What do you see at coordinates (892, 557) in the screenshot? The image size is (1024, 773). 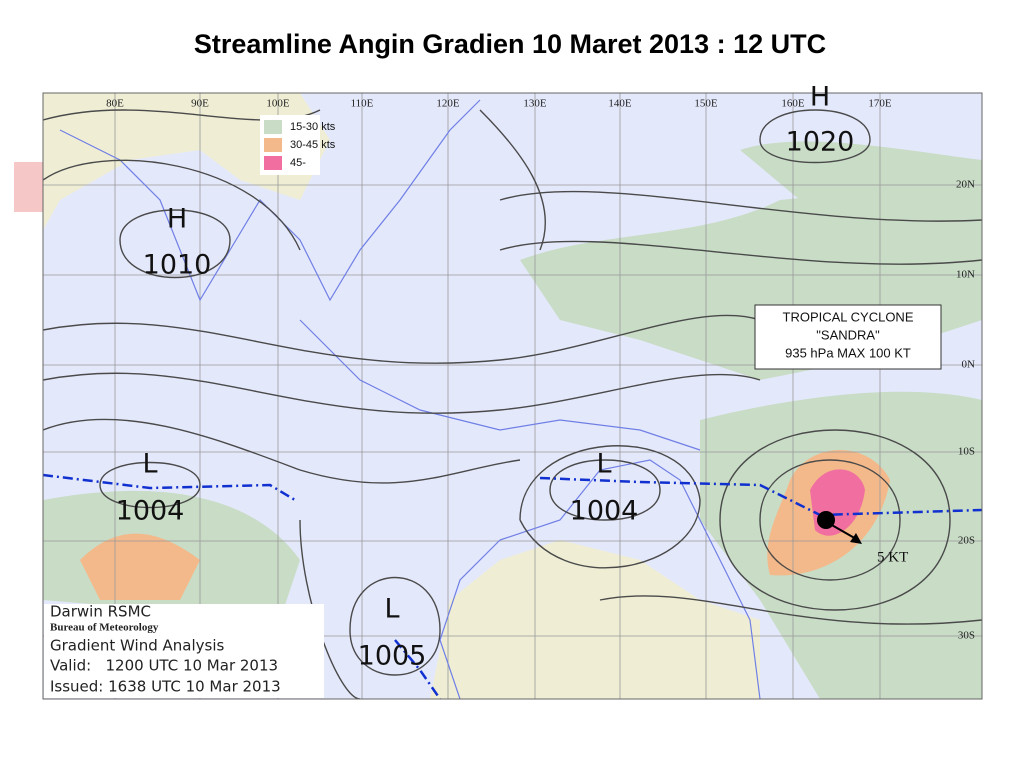 I see `motion-label: 5 KT` at bounding box center [892, 557].